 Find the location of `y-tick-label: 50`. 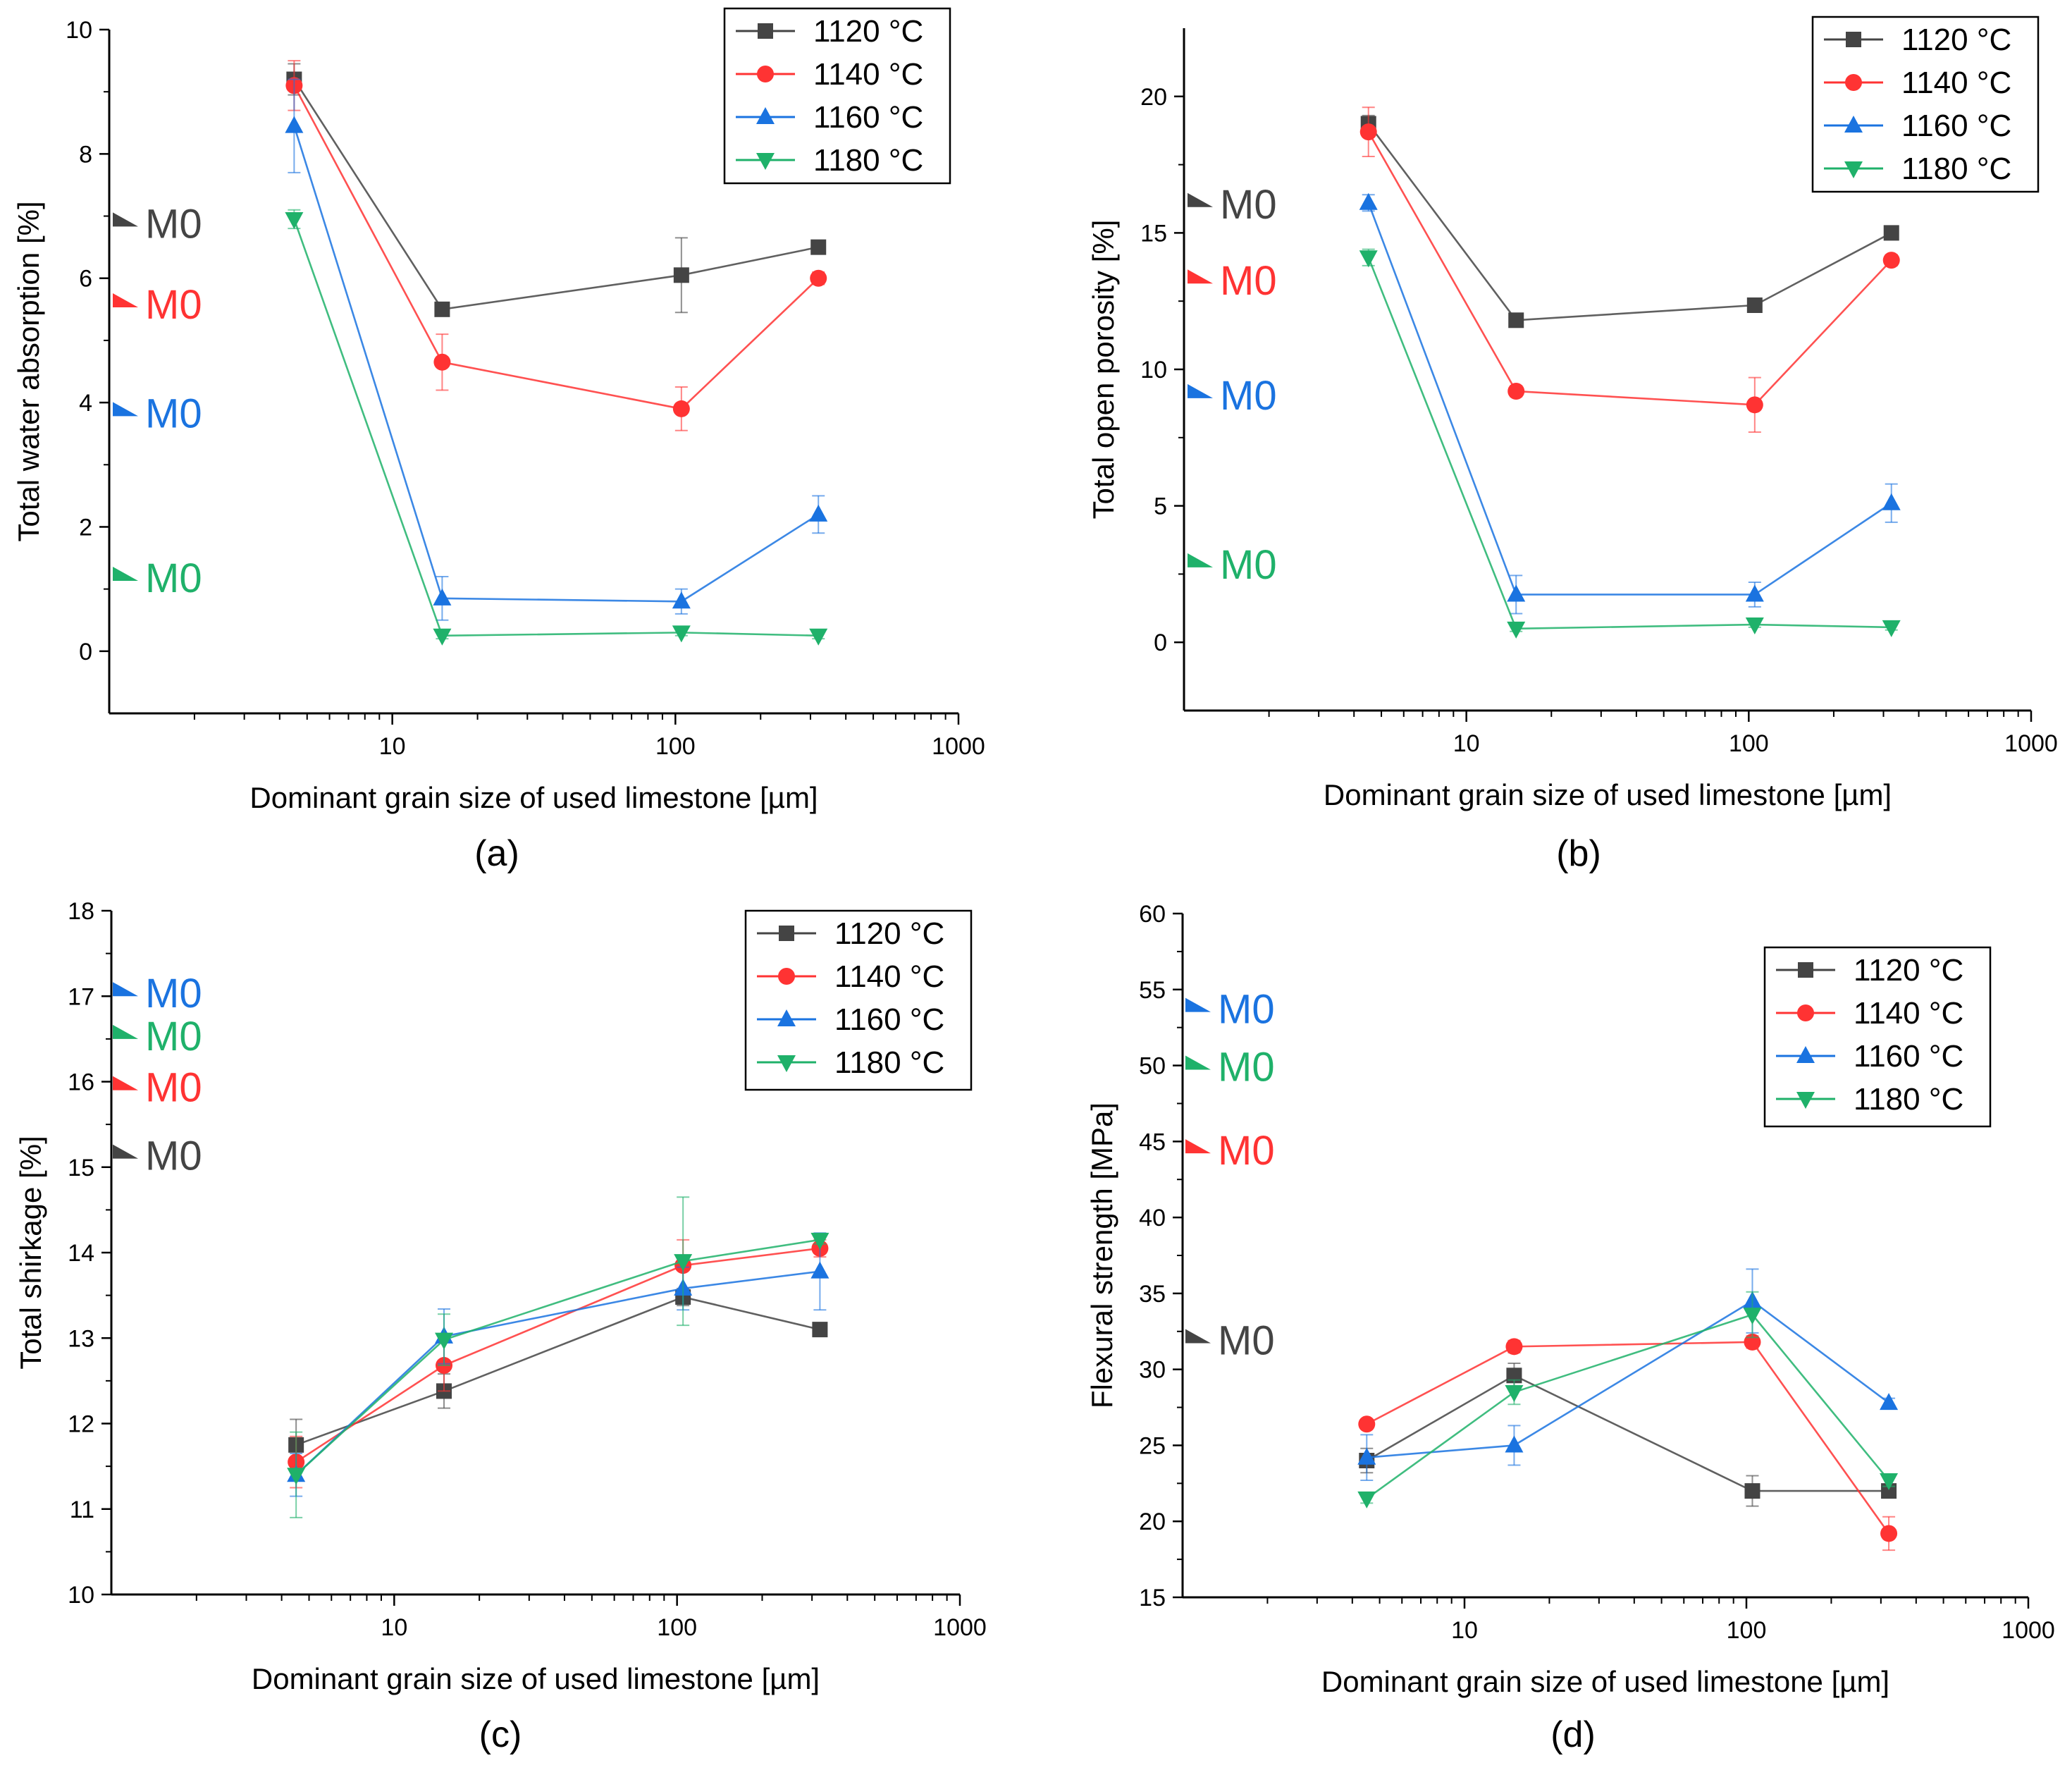

y-tick-label: 50 is located at coordinates (1152, 1066).